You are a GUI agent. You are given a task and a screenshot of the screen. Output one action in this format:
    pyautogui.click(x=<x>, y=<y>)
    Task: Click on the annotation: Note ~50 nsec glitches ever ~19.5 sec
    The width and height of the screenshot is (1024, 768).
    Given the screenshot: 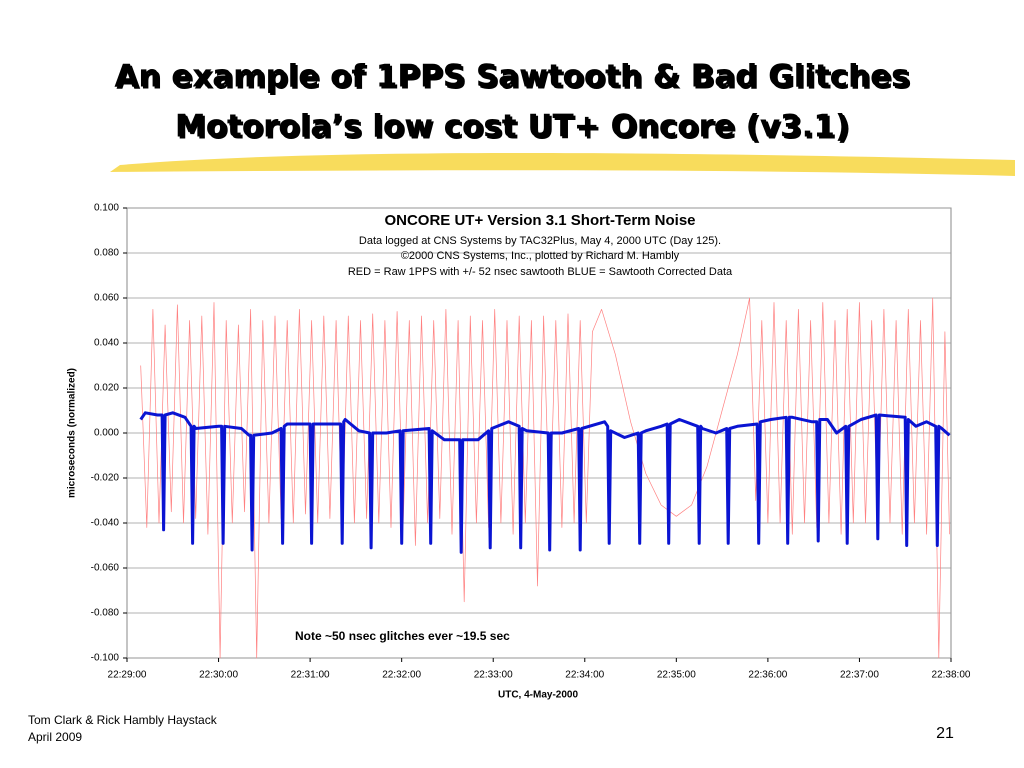 What is the action you would take?
    pyautogui.click(x=402, y=636)
    